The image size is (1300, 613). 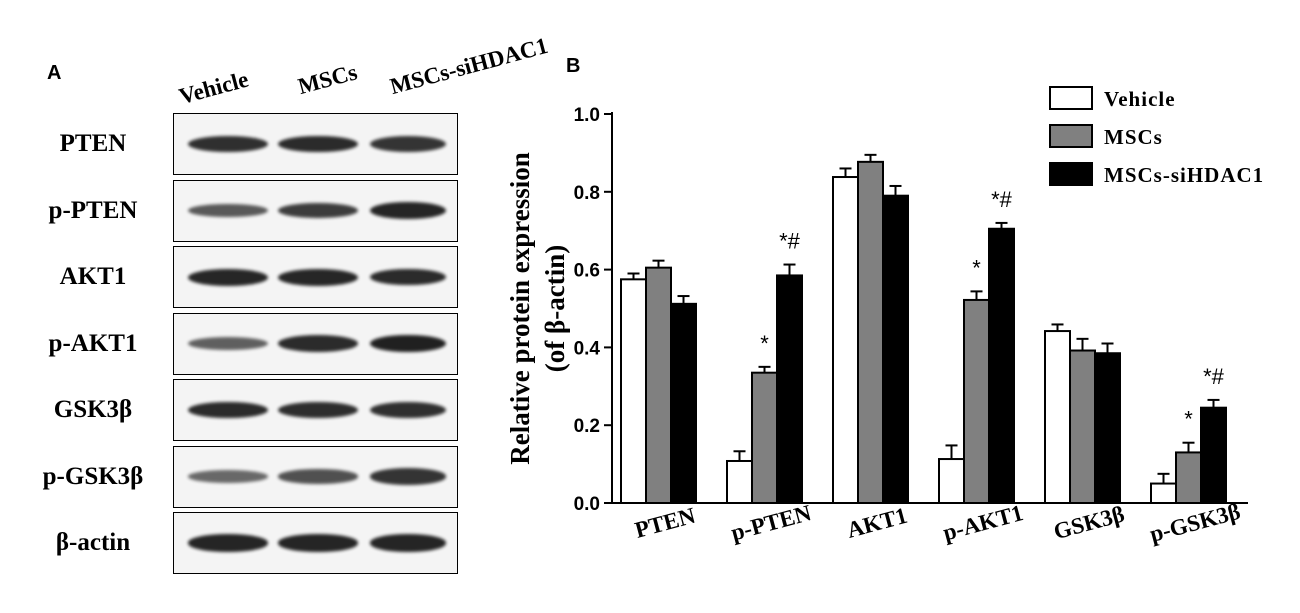 What do you see at coordinates (982, 522) in the screenshot?
I see `x-tick-label: p-AKT1` at bounding box center [982, 522].